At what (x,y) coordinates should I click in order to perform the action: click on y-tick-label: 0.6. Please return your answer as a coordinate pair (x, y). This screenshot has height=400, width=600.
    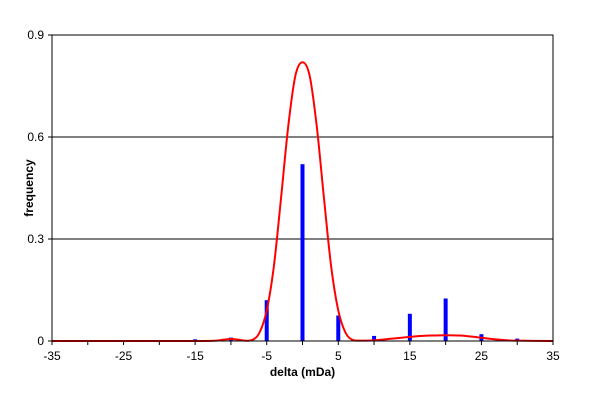
    Looking at the image, I should click on (35, 137).